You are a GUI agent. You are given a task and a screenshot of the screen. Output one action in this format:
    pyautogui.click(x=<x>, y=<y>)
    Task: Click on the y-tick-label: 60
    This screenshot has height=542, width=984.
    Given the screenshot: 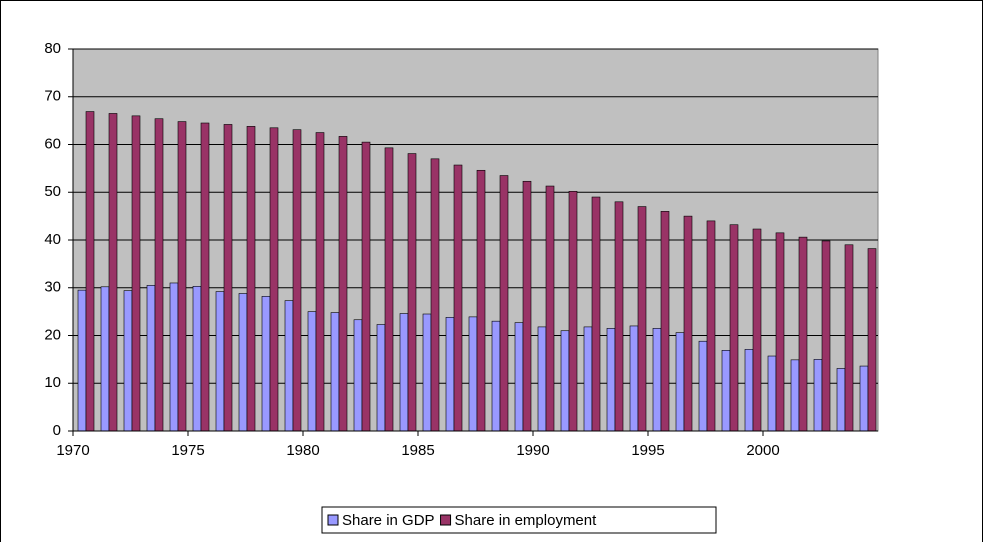 What is the action you would take?
    pyautogui.click(x=52, y=143)
    